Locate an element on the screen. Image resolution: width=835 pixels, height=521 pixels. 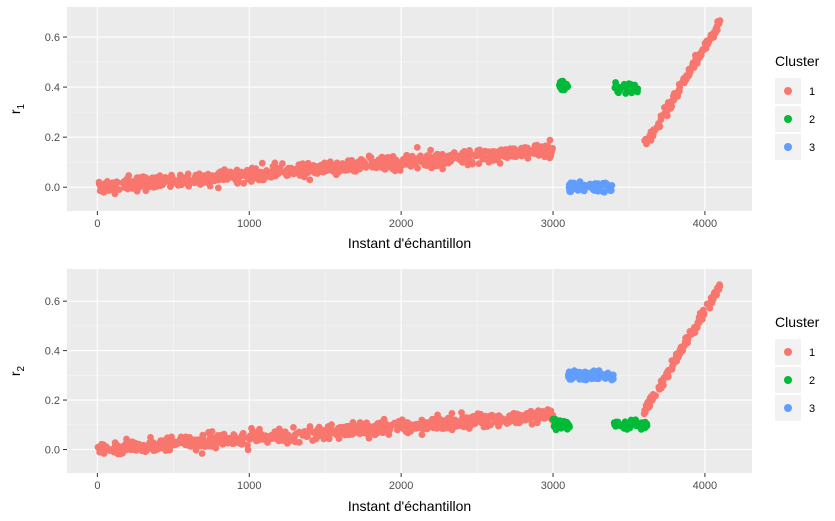
y-axis-title: r1 is located at coordinates (17, 108).